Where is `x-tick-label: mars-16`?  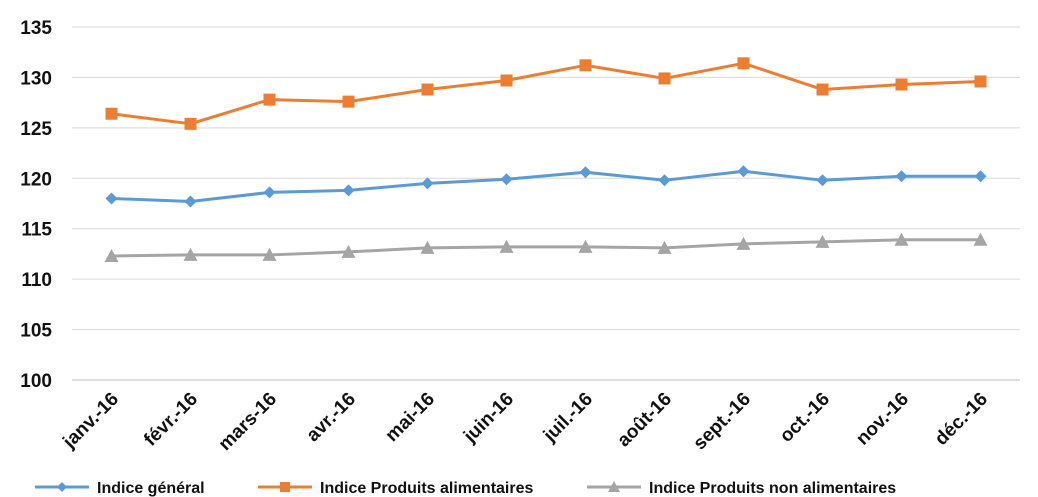 x-tick-label: mars-16 is located at coordinates (248, 422).